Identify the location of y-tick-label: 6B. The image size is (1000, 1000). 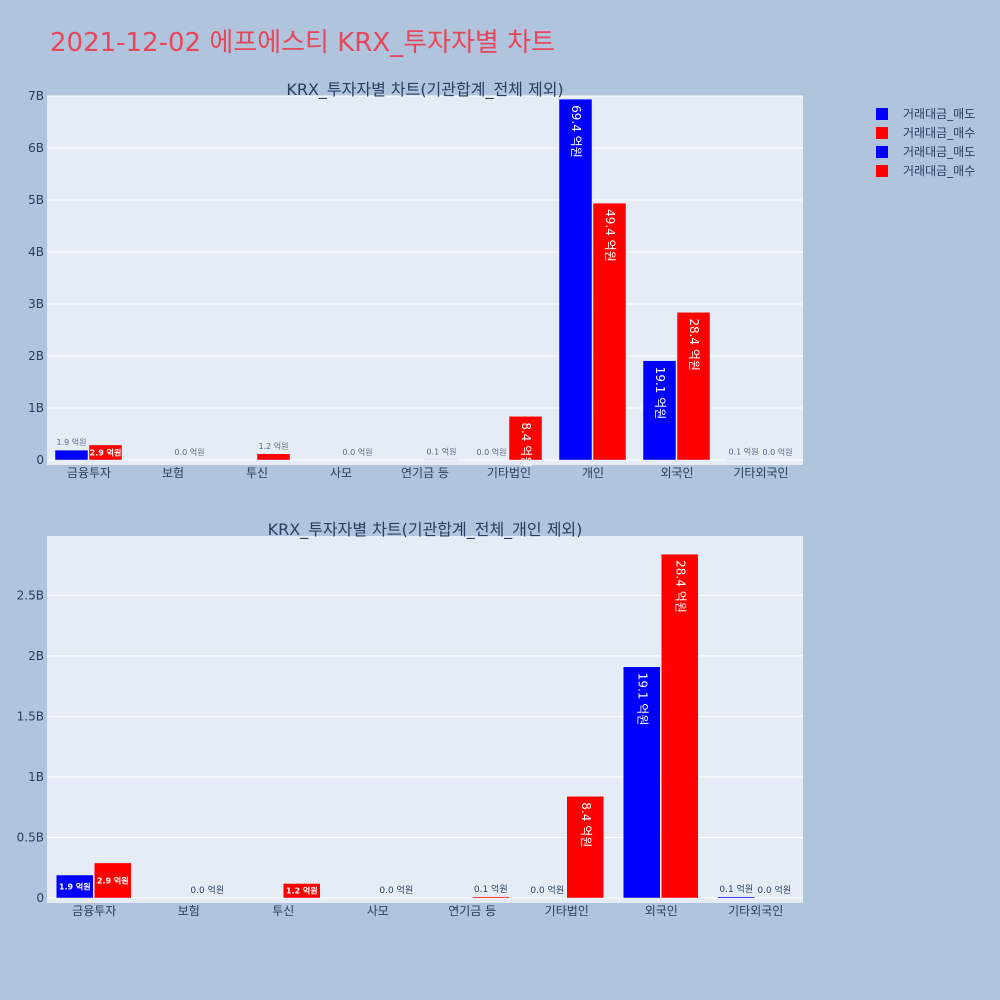
(36, 148).